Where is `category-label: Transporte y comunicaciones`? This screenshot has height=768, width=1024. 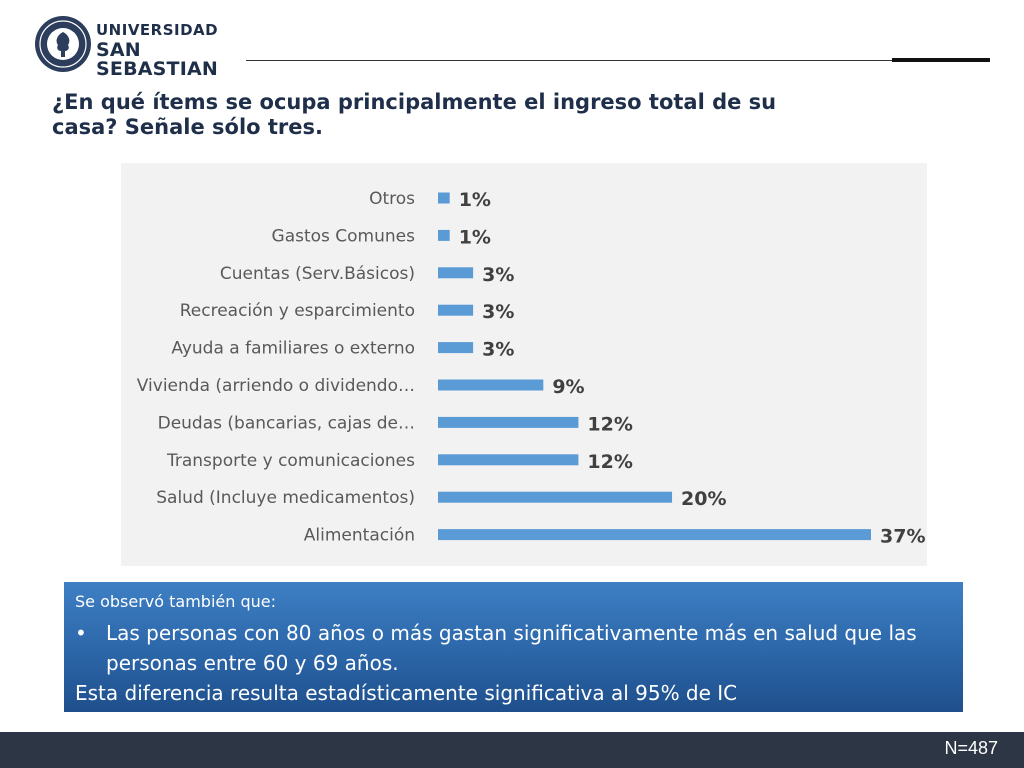 category-label: Transporte y comunicaciones is located at coordinates (290, 461).